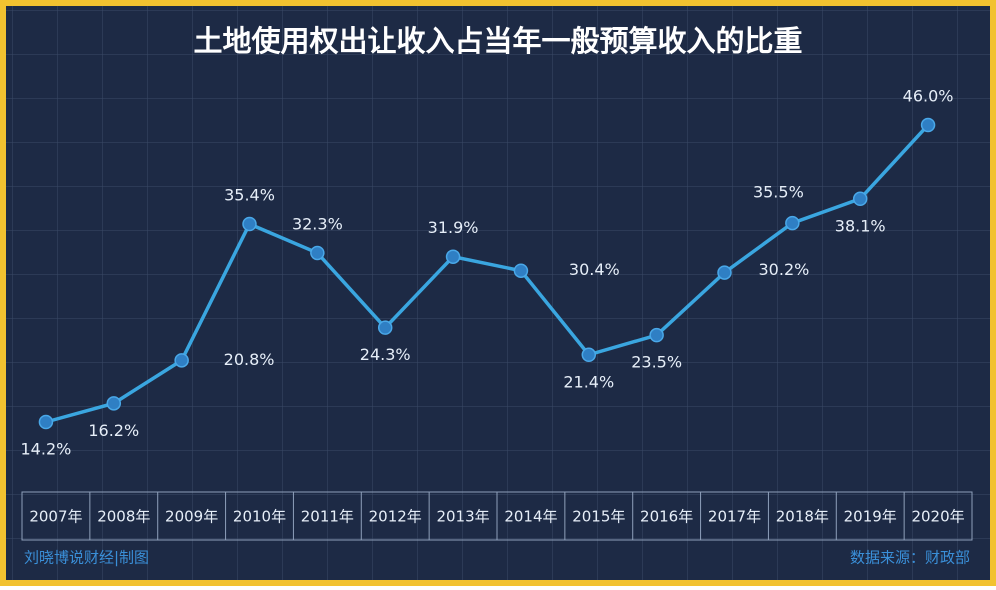 Image resolution: width=996 pixels, height=590 pixels. Describe the element at coordinates (113, 430) in the screenshot. I see `data-label: 16.2%` at that location.